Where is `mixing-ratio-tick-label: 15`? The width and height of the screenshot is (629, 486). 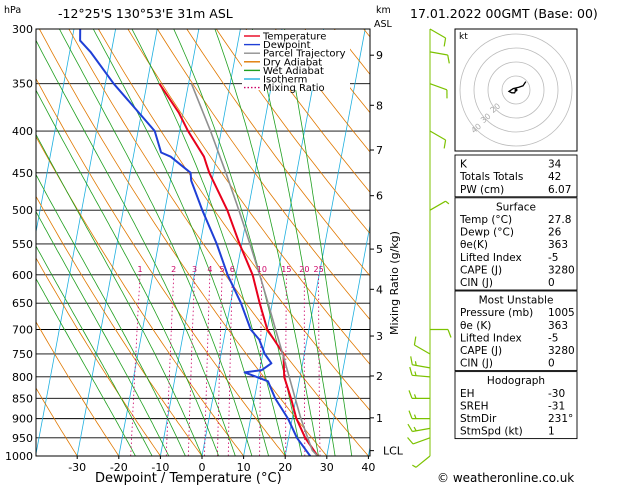 mixing-ratio-tick-label: 15 is located at coordinates (286, 269).